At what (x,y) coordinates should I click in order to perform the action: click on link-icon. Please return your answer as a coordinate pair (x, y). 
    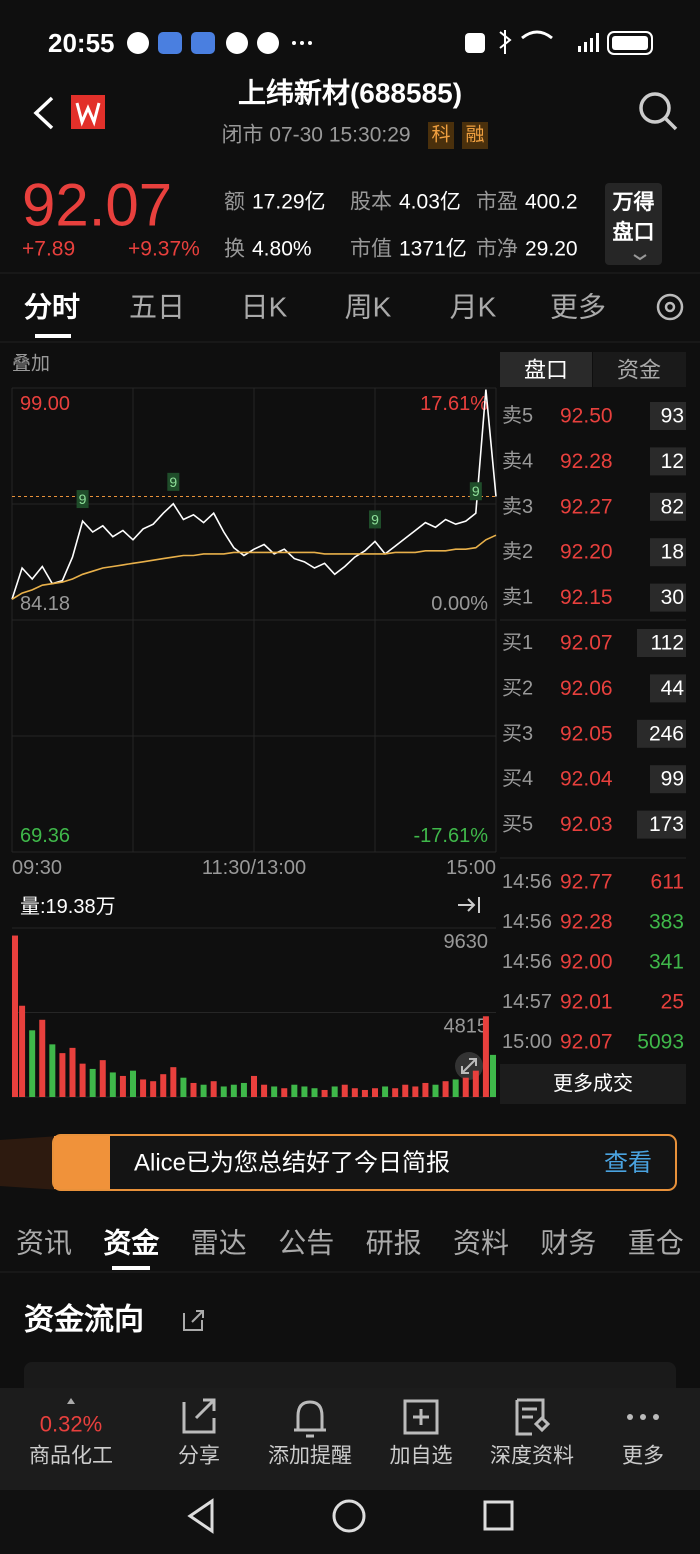
    Looking at the image, I should click on (193, 1320).